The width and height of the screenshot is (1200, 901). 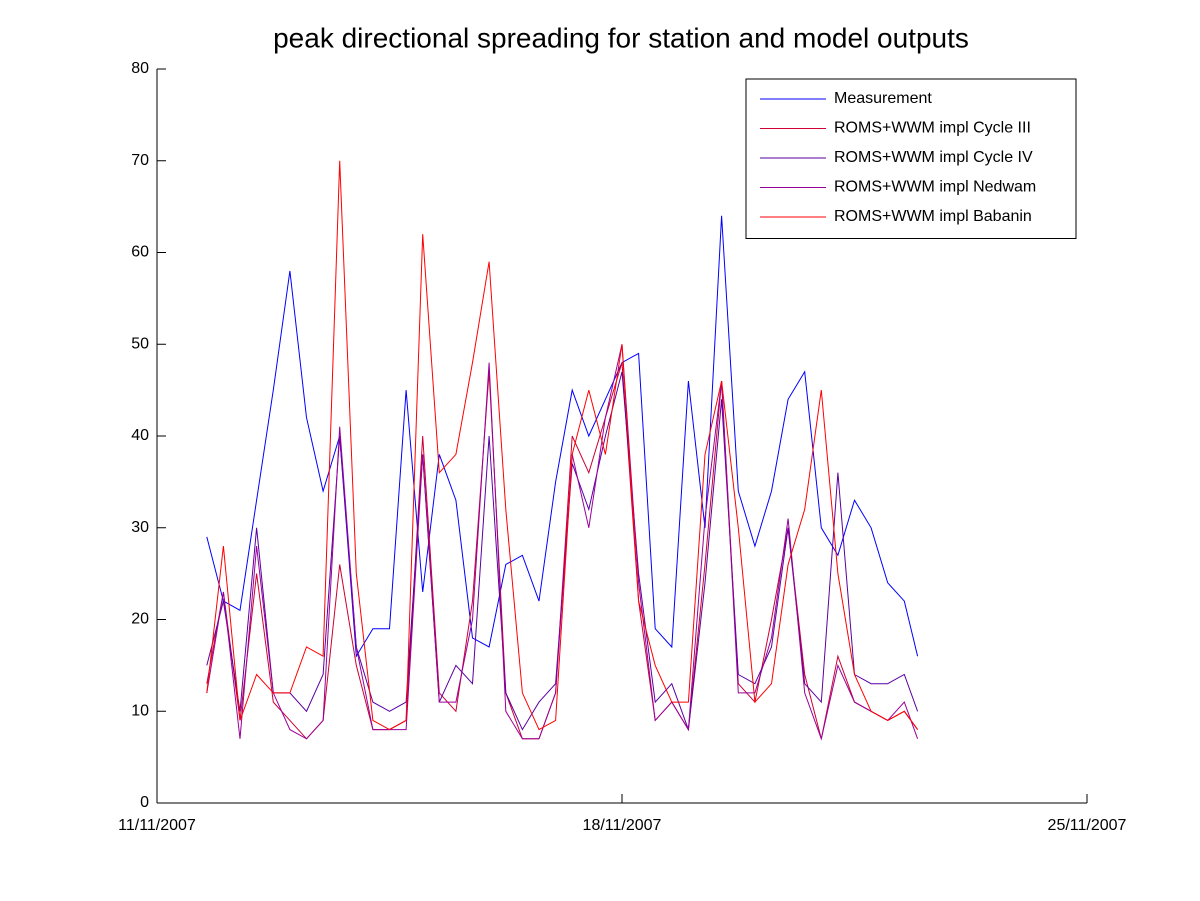 What do you see at coordinates (140, 619) in the screenshot?
I see `y-tick-label: 20` at bounding box center [140, 619].